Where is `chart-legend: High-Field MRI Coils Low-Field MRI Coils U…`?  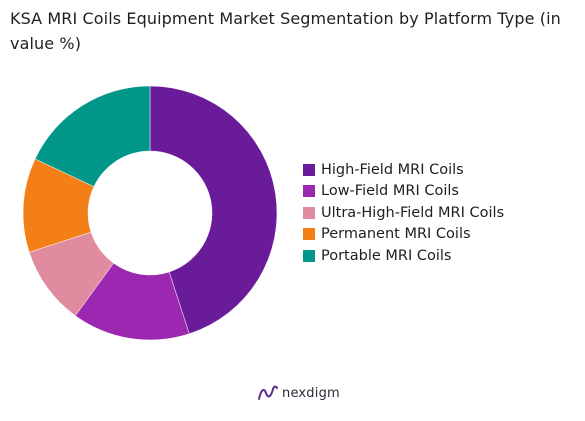 chart-legend: High-Field MRI Coils Low-Field MRI Coils U… is located at coordinates (403, 213).